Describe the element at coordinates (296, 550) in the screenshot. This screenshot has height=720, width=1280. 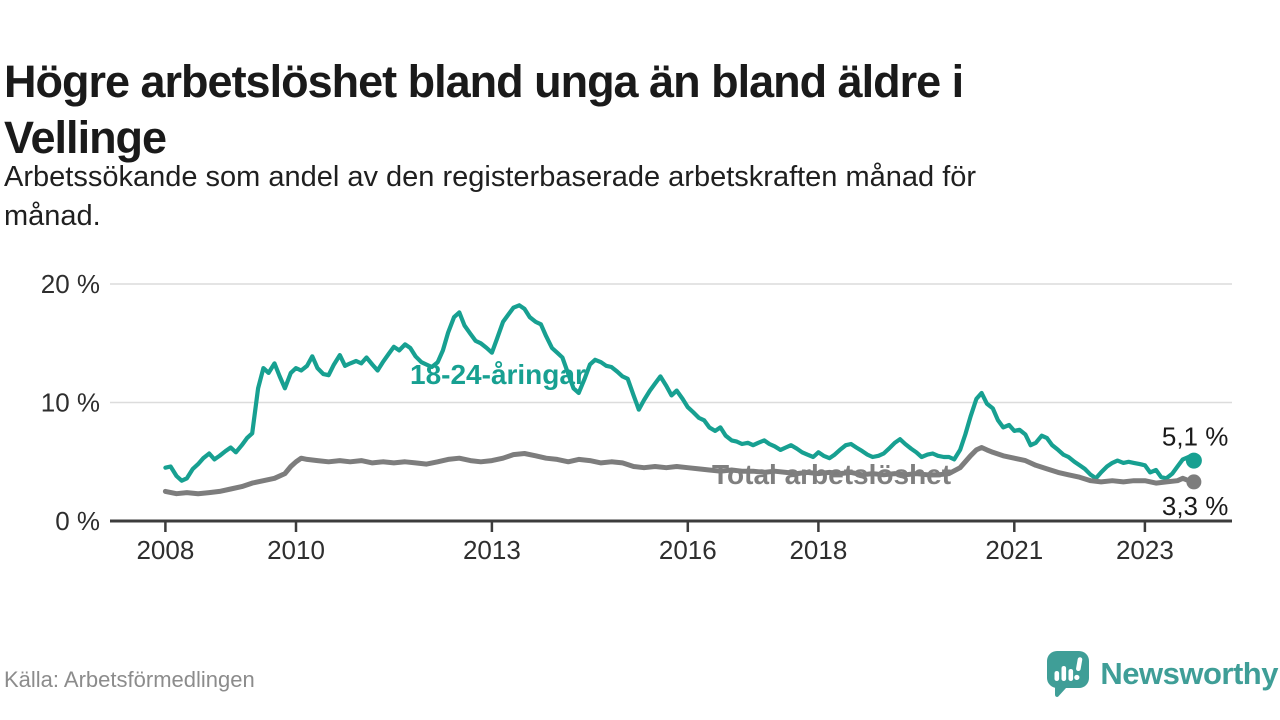
I see `x-tick-label-2010: 2010` at that location.